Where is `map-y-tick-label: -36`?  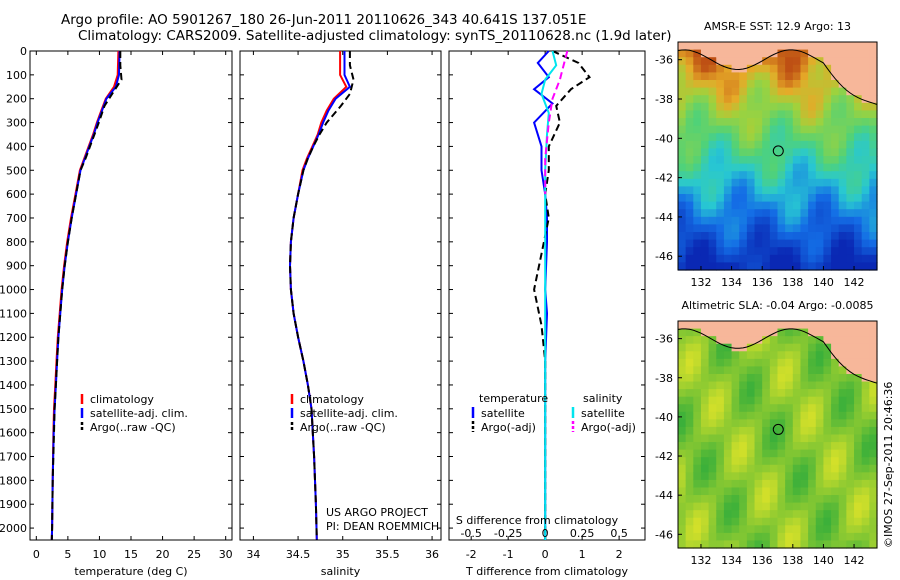
map-y-tick-label: -36 is located at coordinates (664, 60).